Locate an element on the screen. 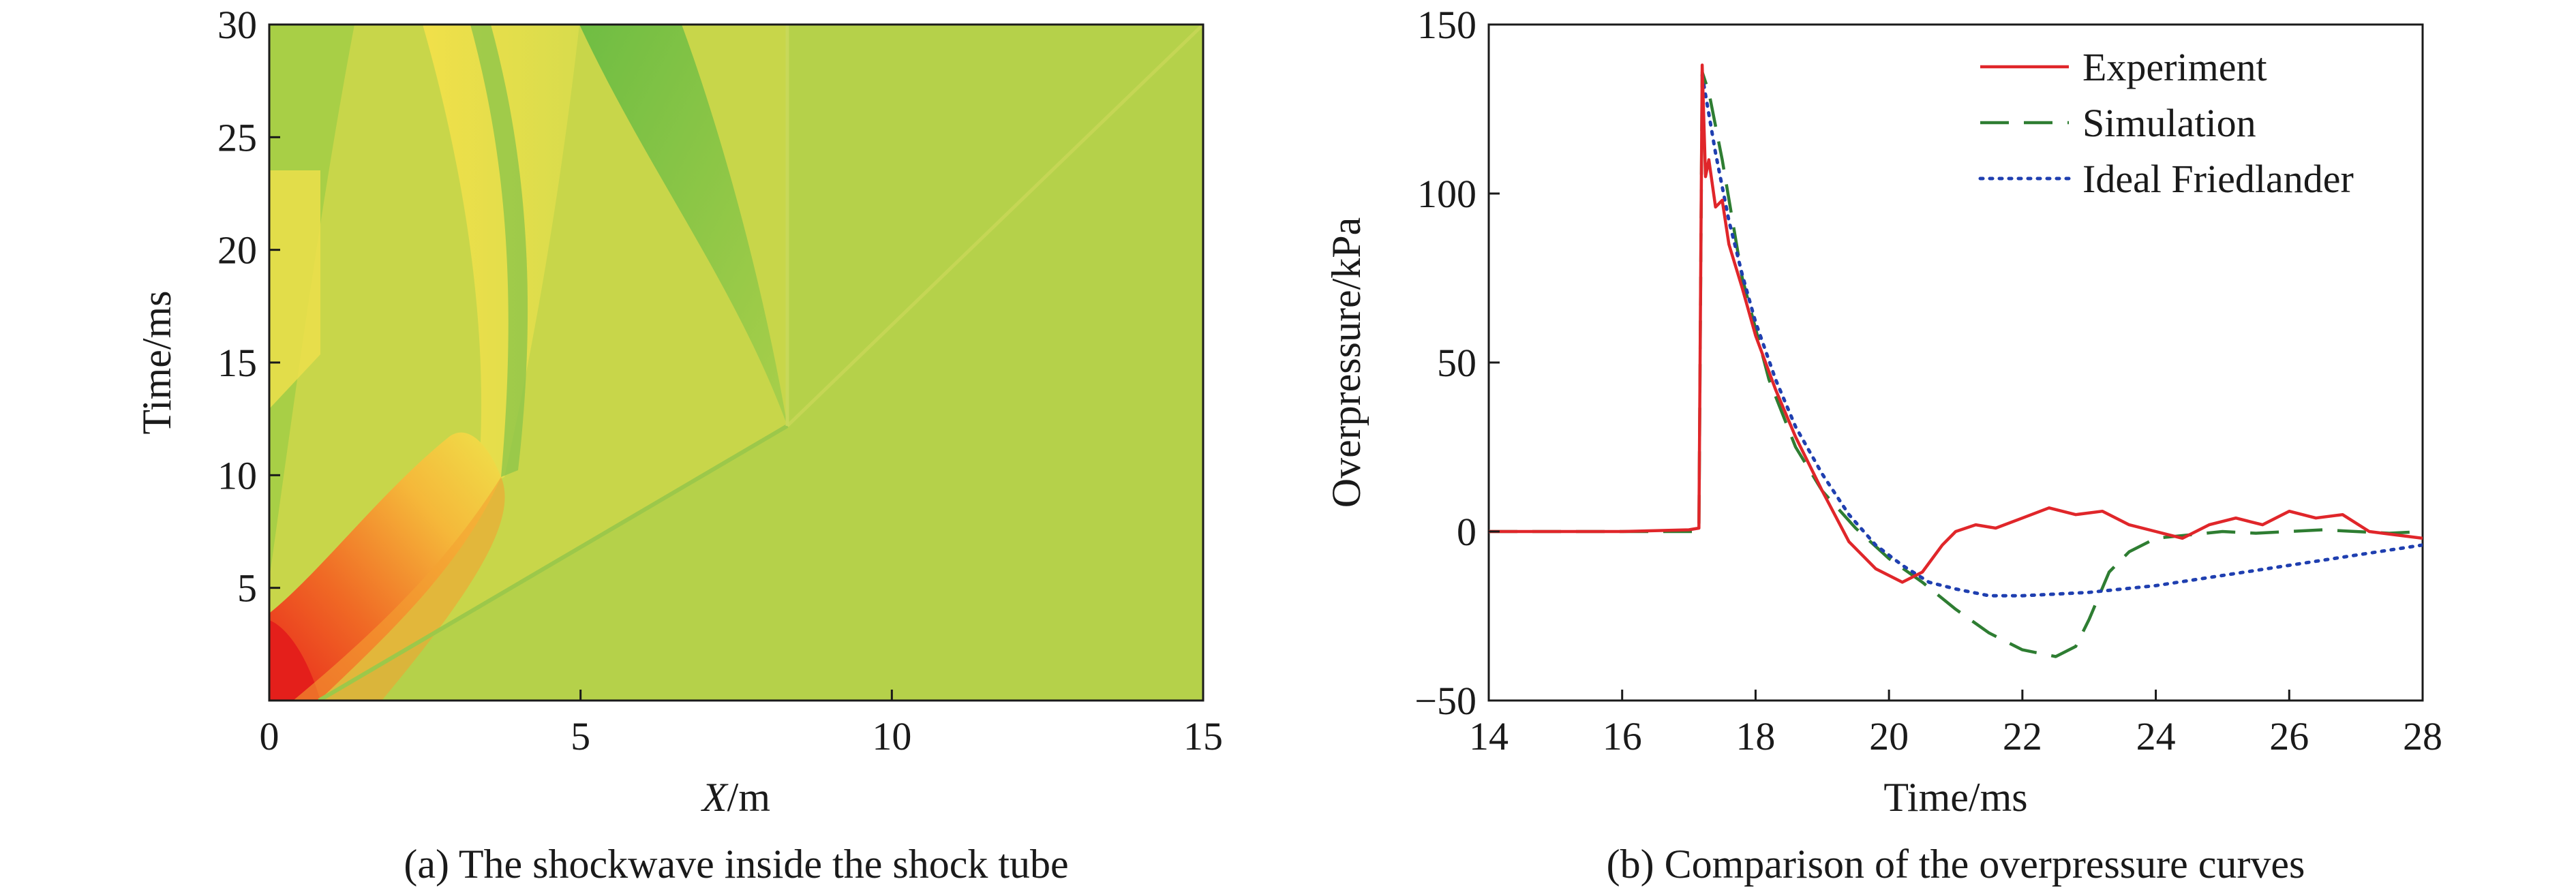 The width and height of the screenshot is (2576, 892). panel-b-ytick-label: 100 is located at coordinates (1446, 194).